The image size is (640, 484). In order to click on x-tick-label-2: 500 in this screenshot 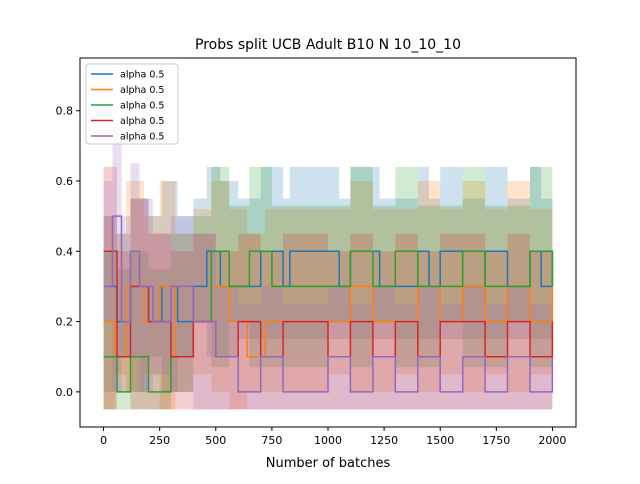, I will do `click(215, 440)`.